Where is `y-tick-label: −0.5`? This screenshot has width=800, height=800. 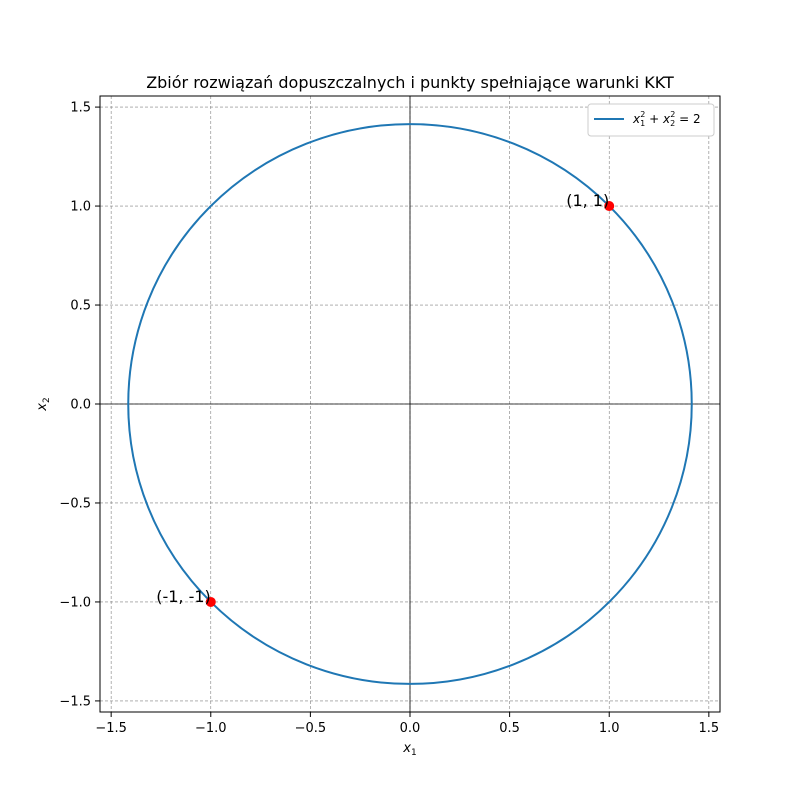
y-tick-label: −0.5 is located at coordinates (75, 503).